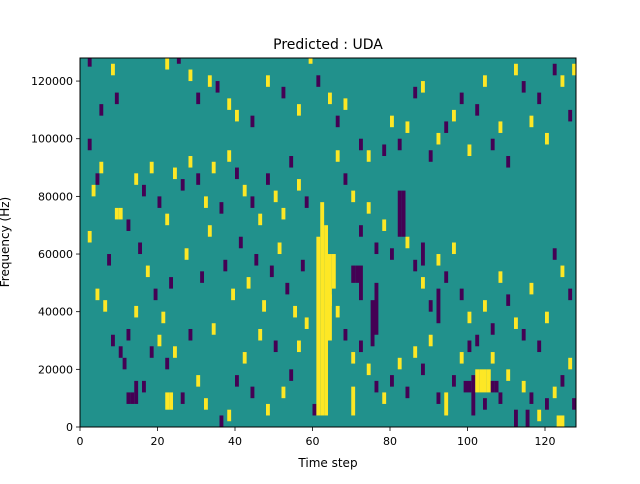 The image size is (640, 484). Describe the element at coordinates (235, 441) in the screenshot. I see `x-tick-label: 40` at that location.